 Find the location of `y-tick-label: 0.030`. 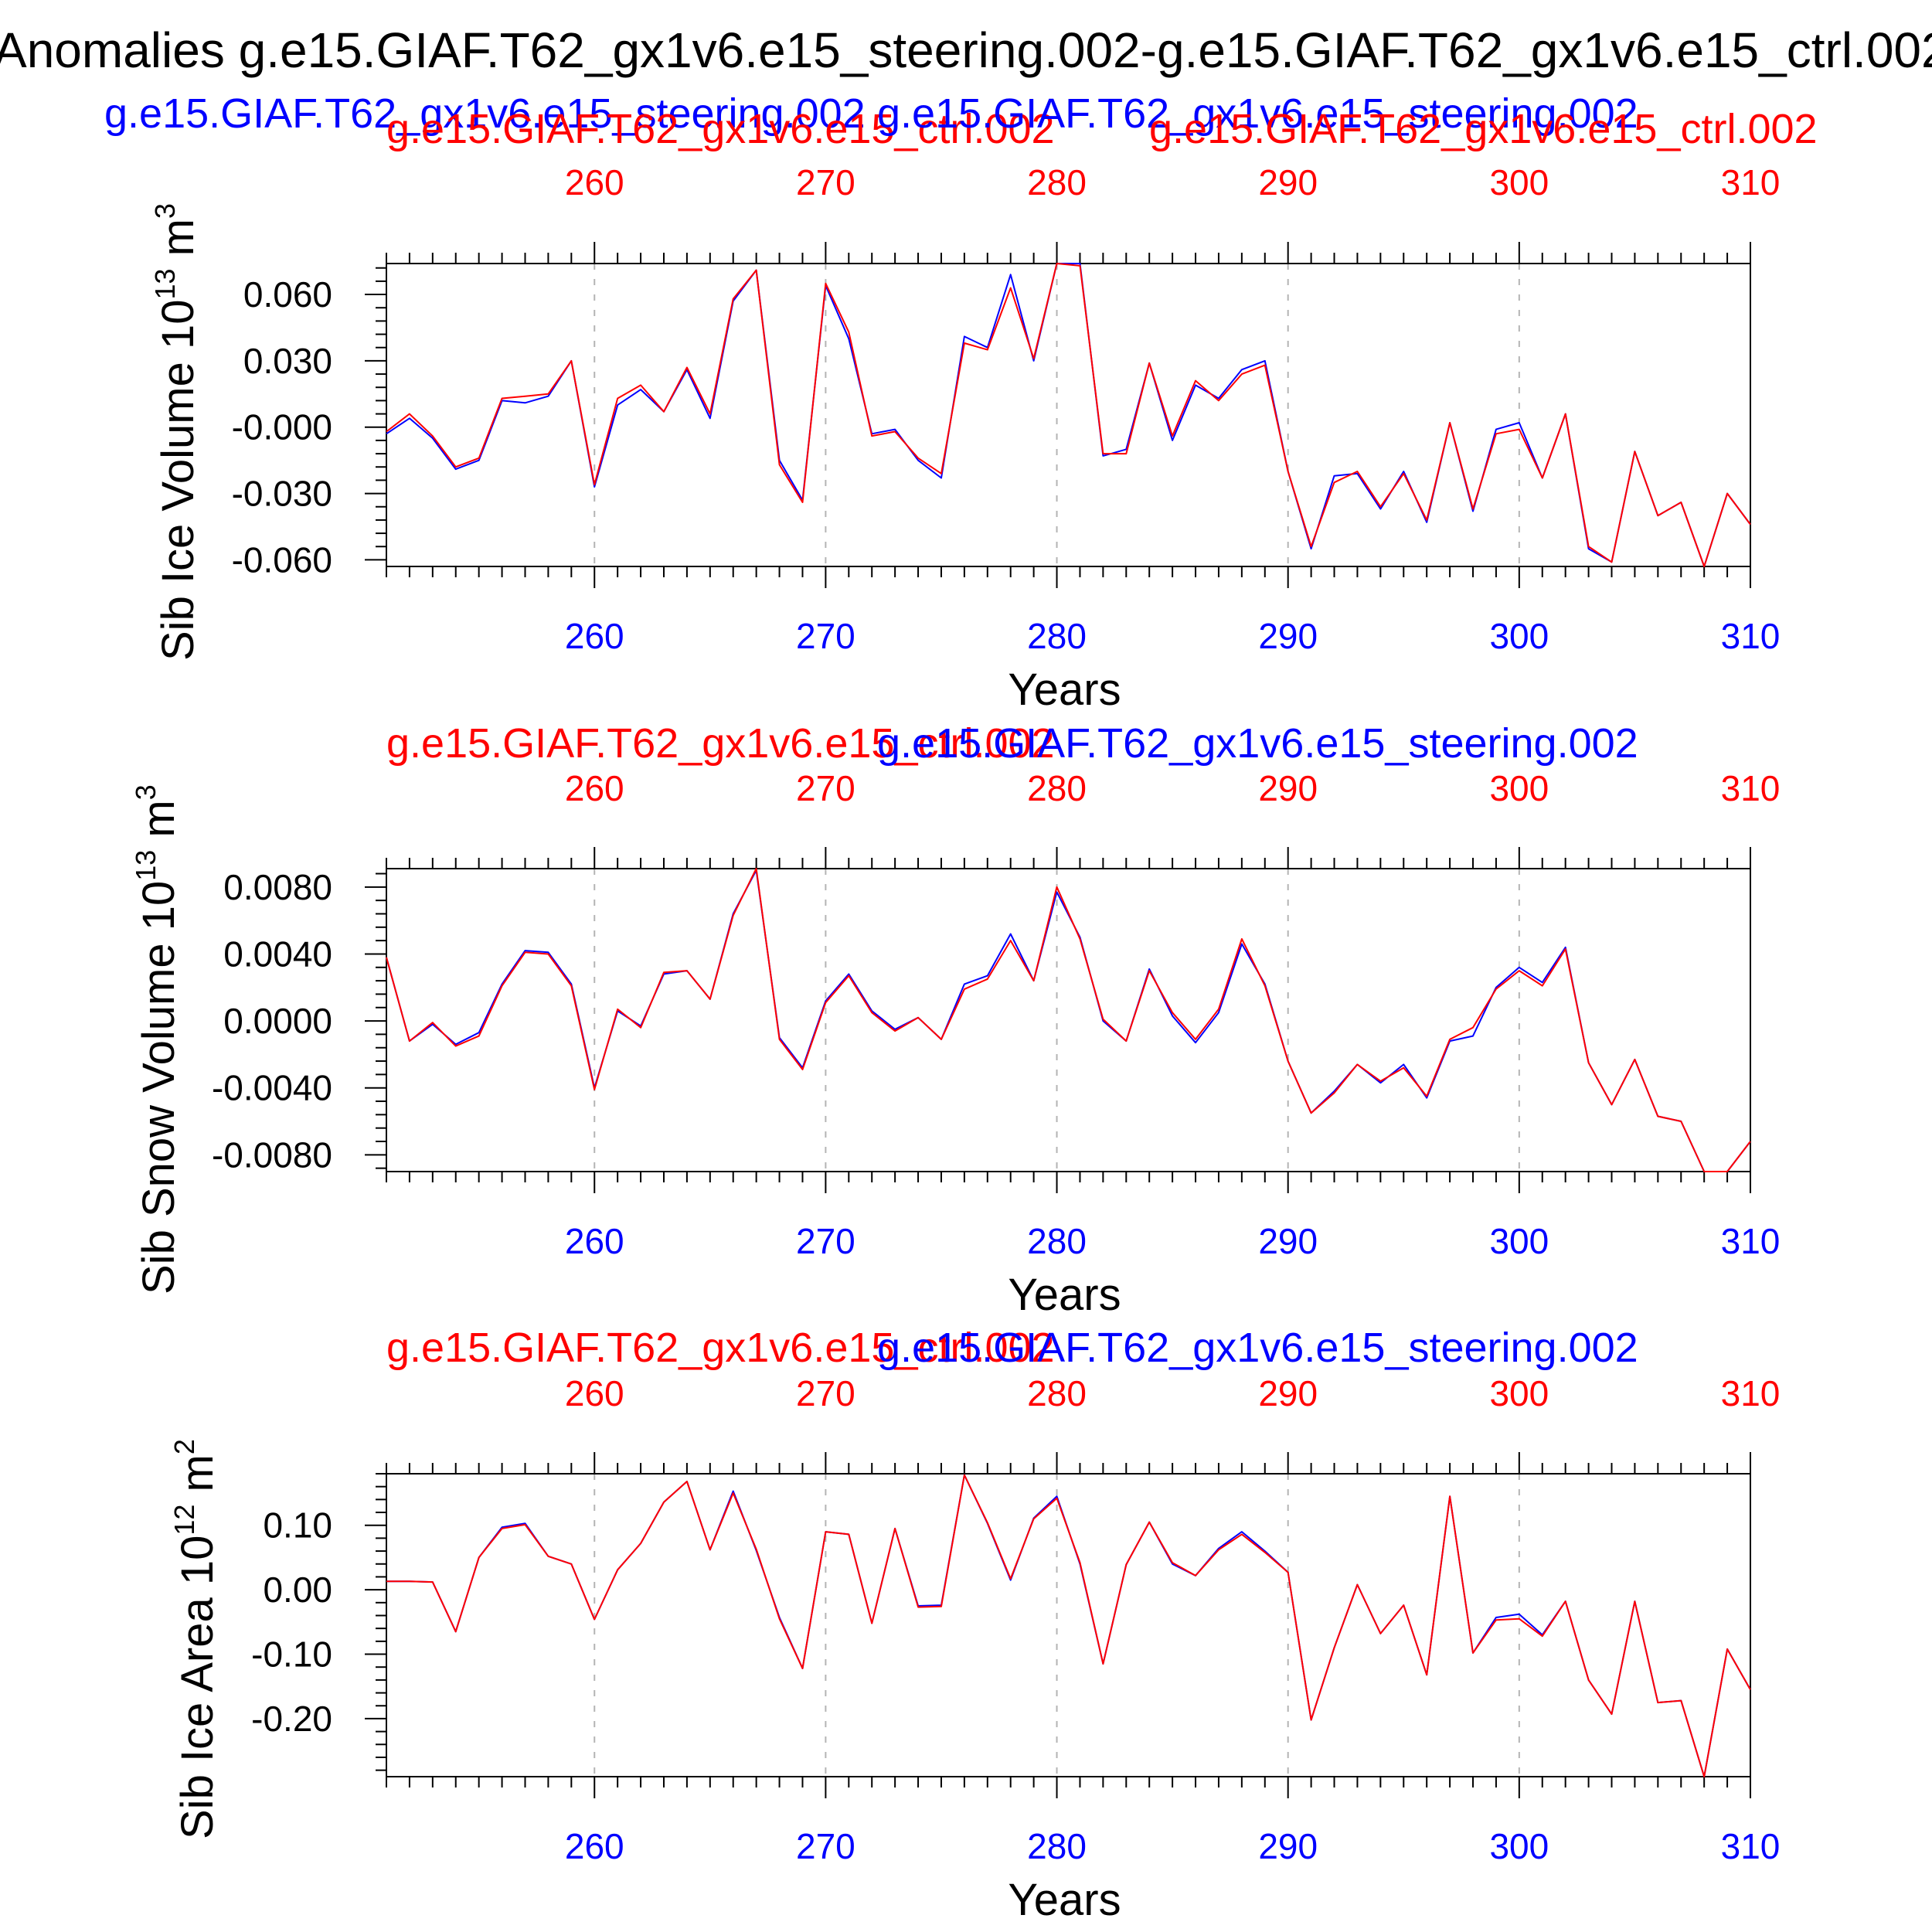

y-tick-label: 0.030 is located at coordinates (287, 361).